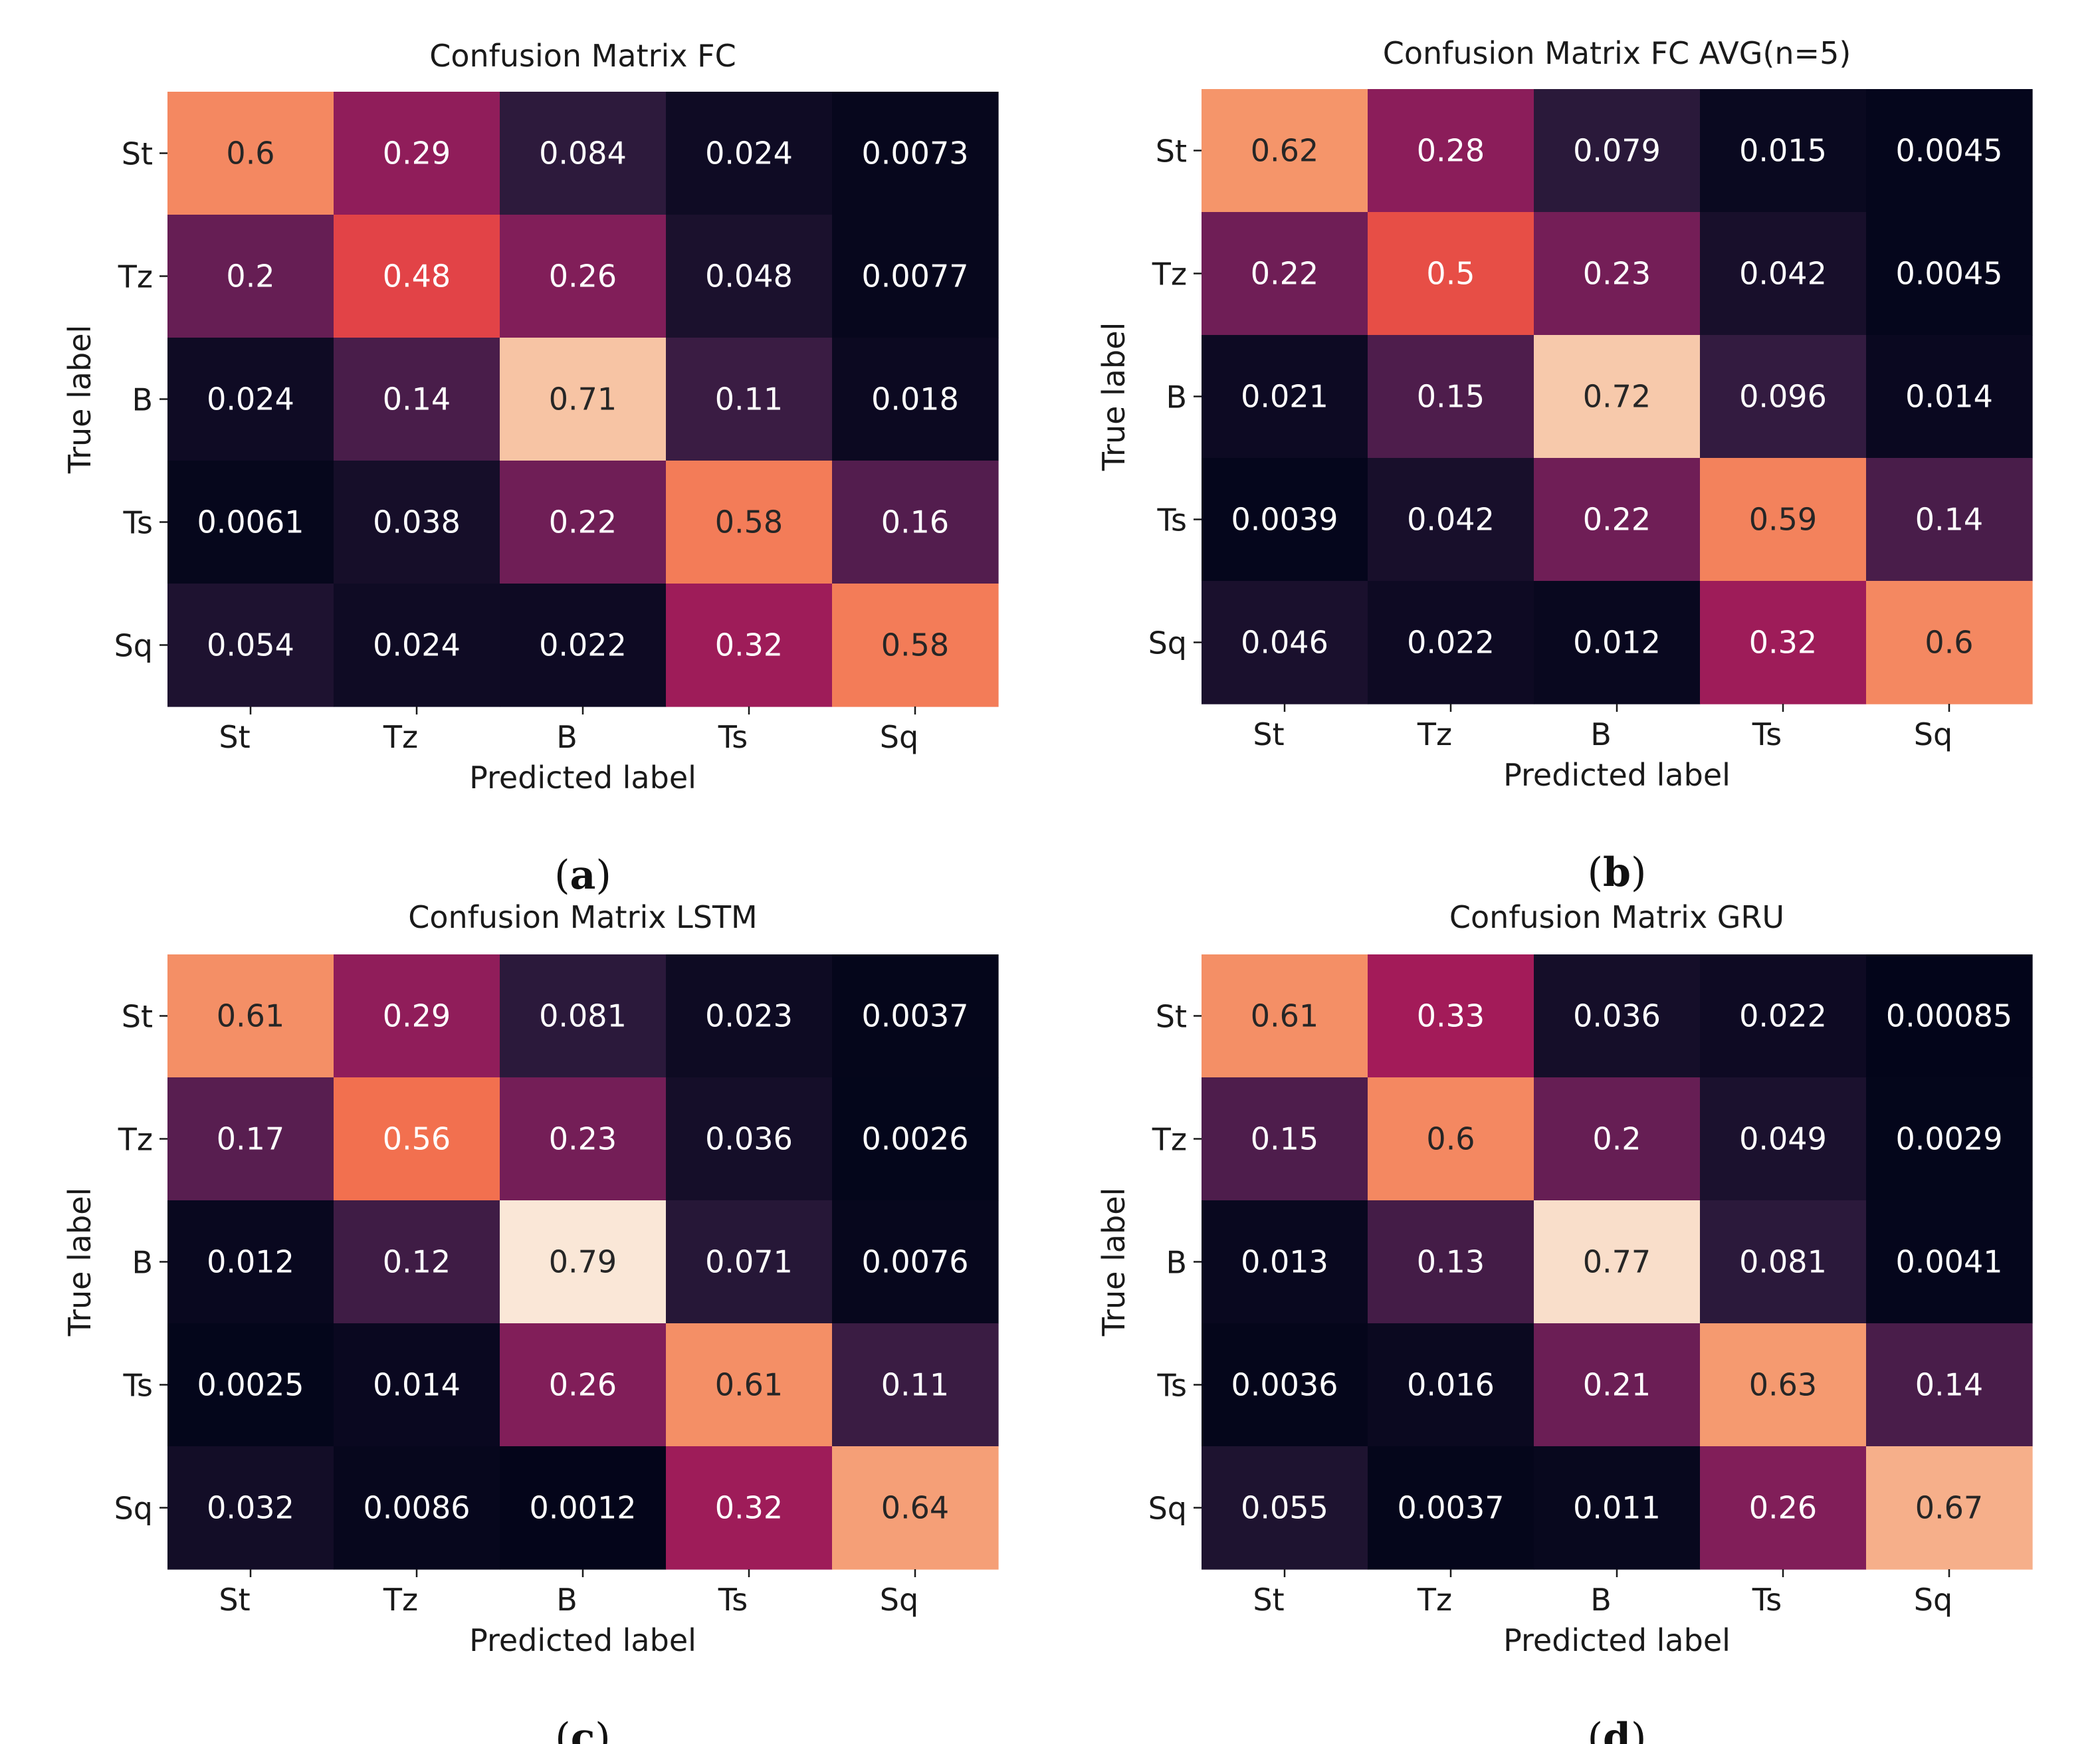  I want to click on cell-value-label: 0.0086, so click(417, 1508).